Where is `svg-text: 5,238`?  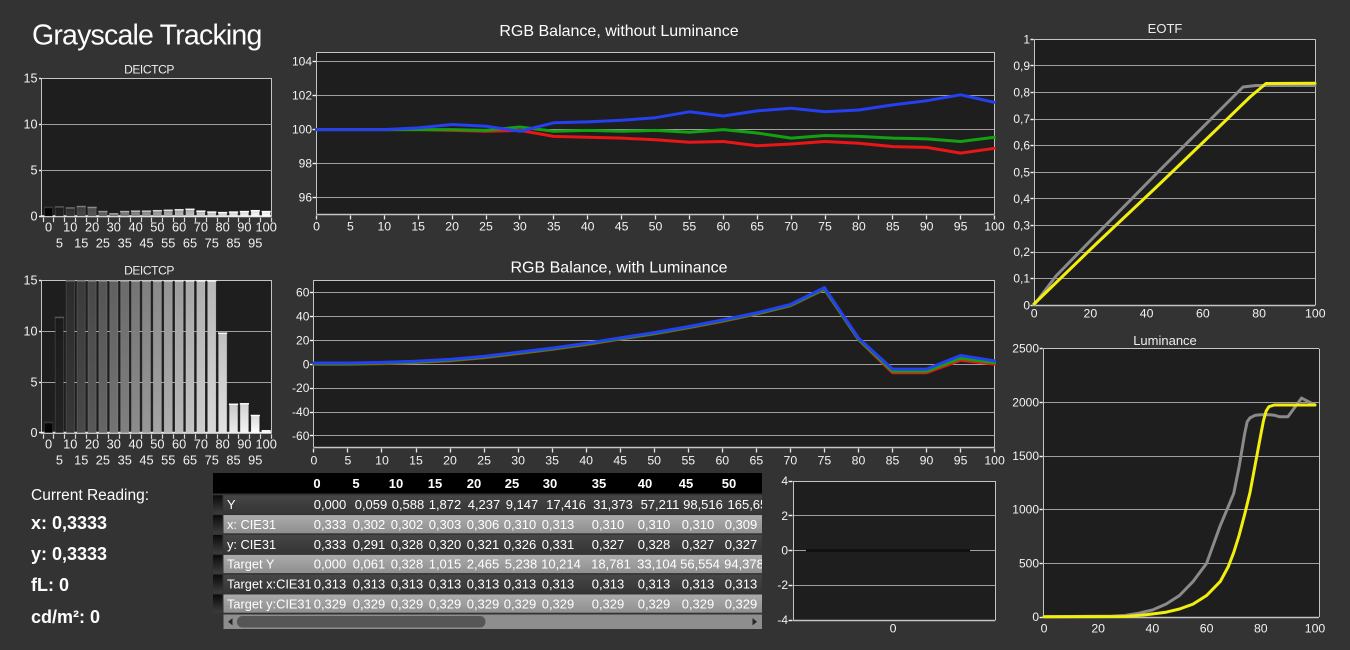 svg-text: 5,238 is located at coordinates (521, 564).